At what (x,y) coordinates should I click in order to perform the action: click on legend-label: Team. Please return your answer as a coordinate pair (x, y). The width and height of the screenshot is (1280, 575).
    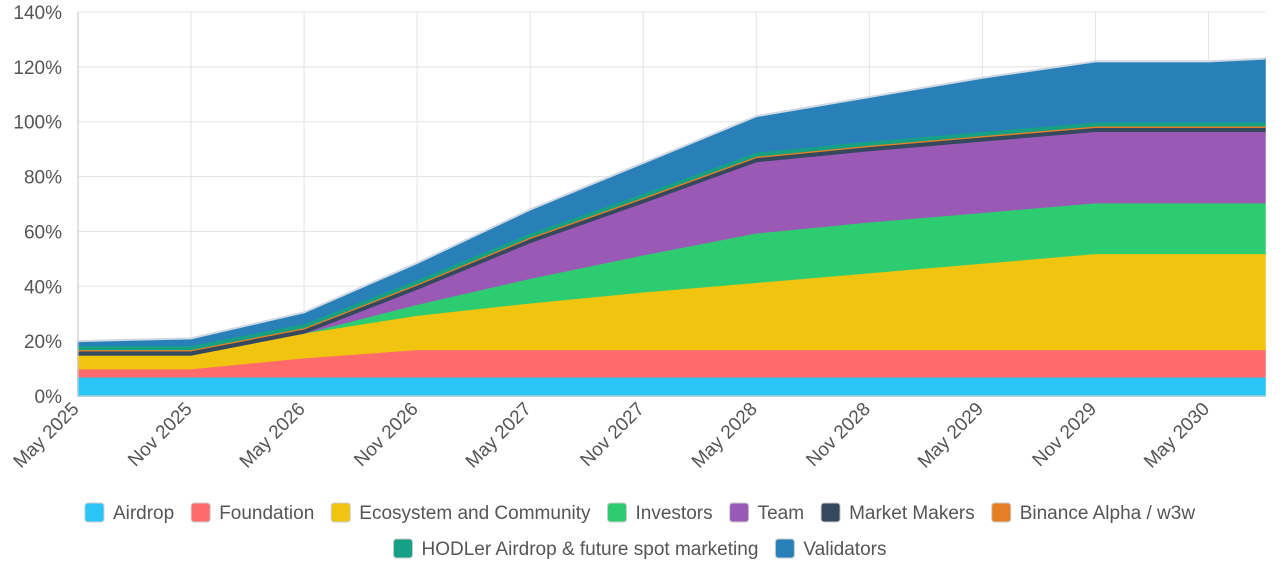
    Looking at the image, I should click on (781, 513).